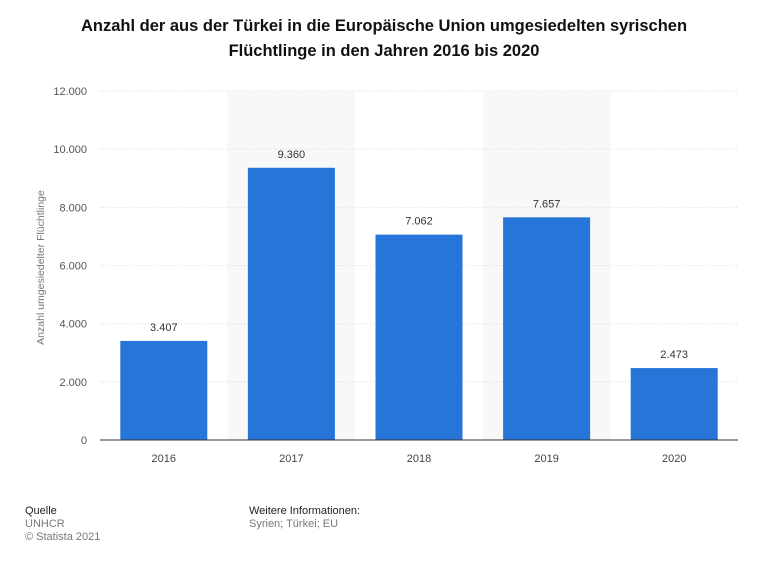 The width and height of the screenshot is (768, 571). What do you see at coordinates (73, 208) in the screenshot?
I see `y-tick-label: 8.000` at bounding box center [73, 208].